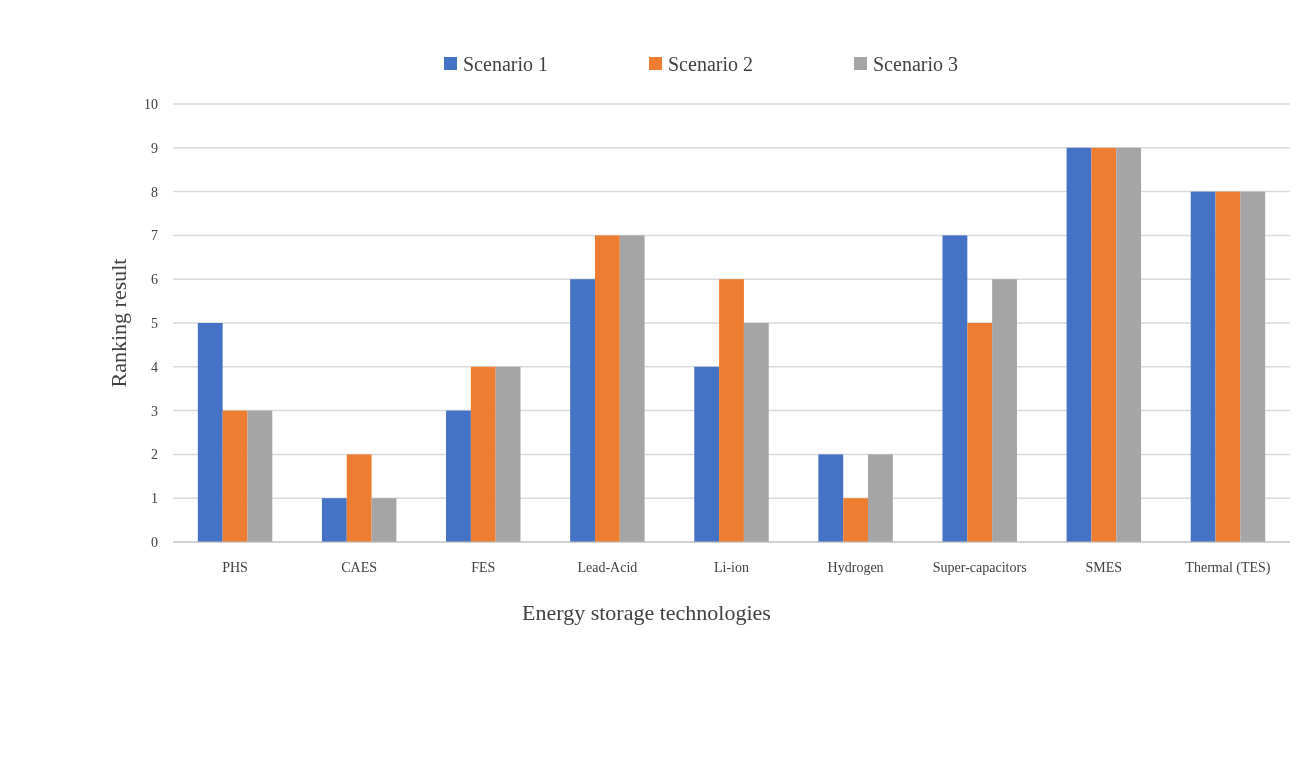  What do you see at coordinates (505, 63) in the screenshot?
I see `legend-label: Scenario 1` at bounding box center [505, 63].